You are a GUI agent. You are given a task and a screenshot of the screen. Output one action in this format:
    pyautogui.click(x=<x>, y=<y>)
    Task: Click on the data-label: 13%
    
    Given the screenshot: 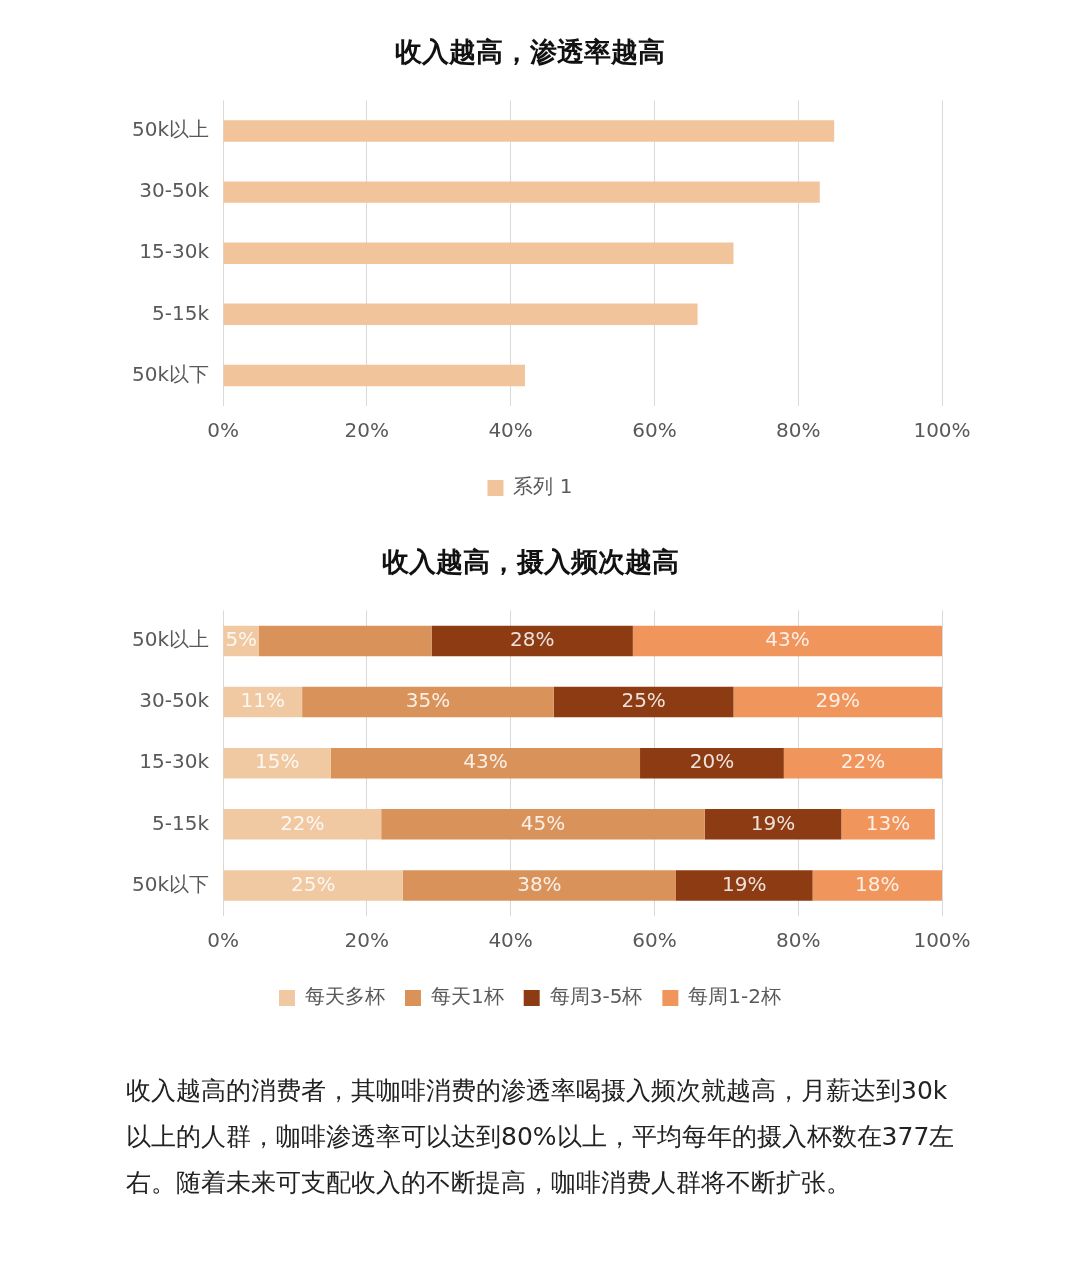 What is the action you would take?
    pyautogui.click(x=888, y=822)
    